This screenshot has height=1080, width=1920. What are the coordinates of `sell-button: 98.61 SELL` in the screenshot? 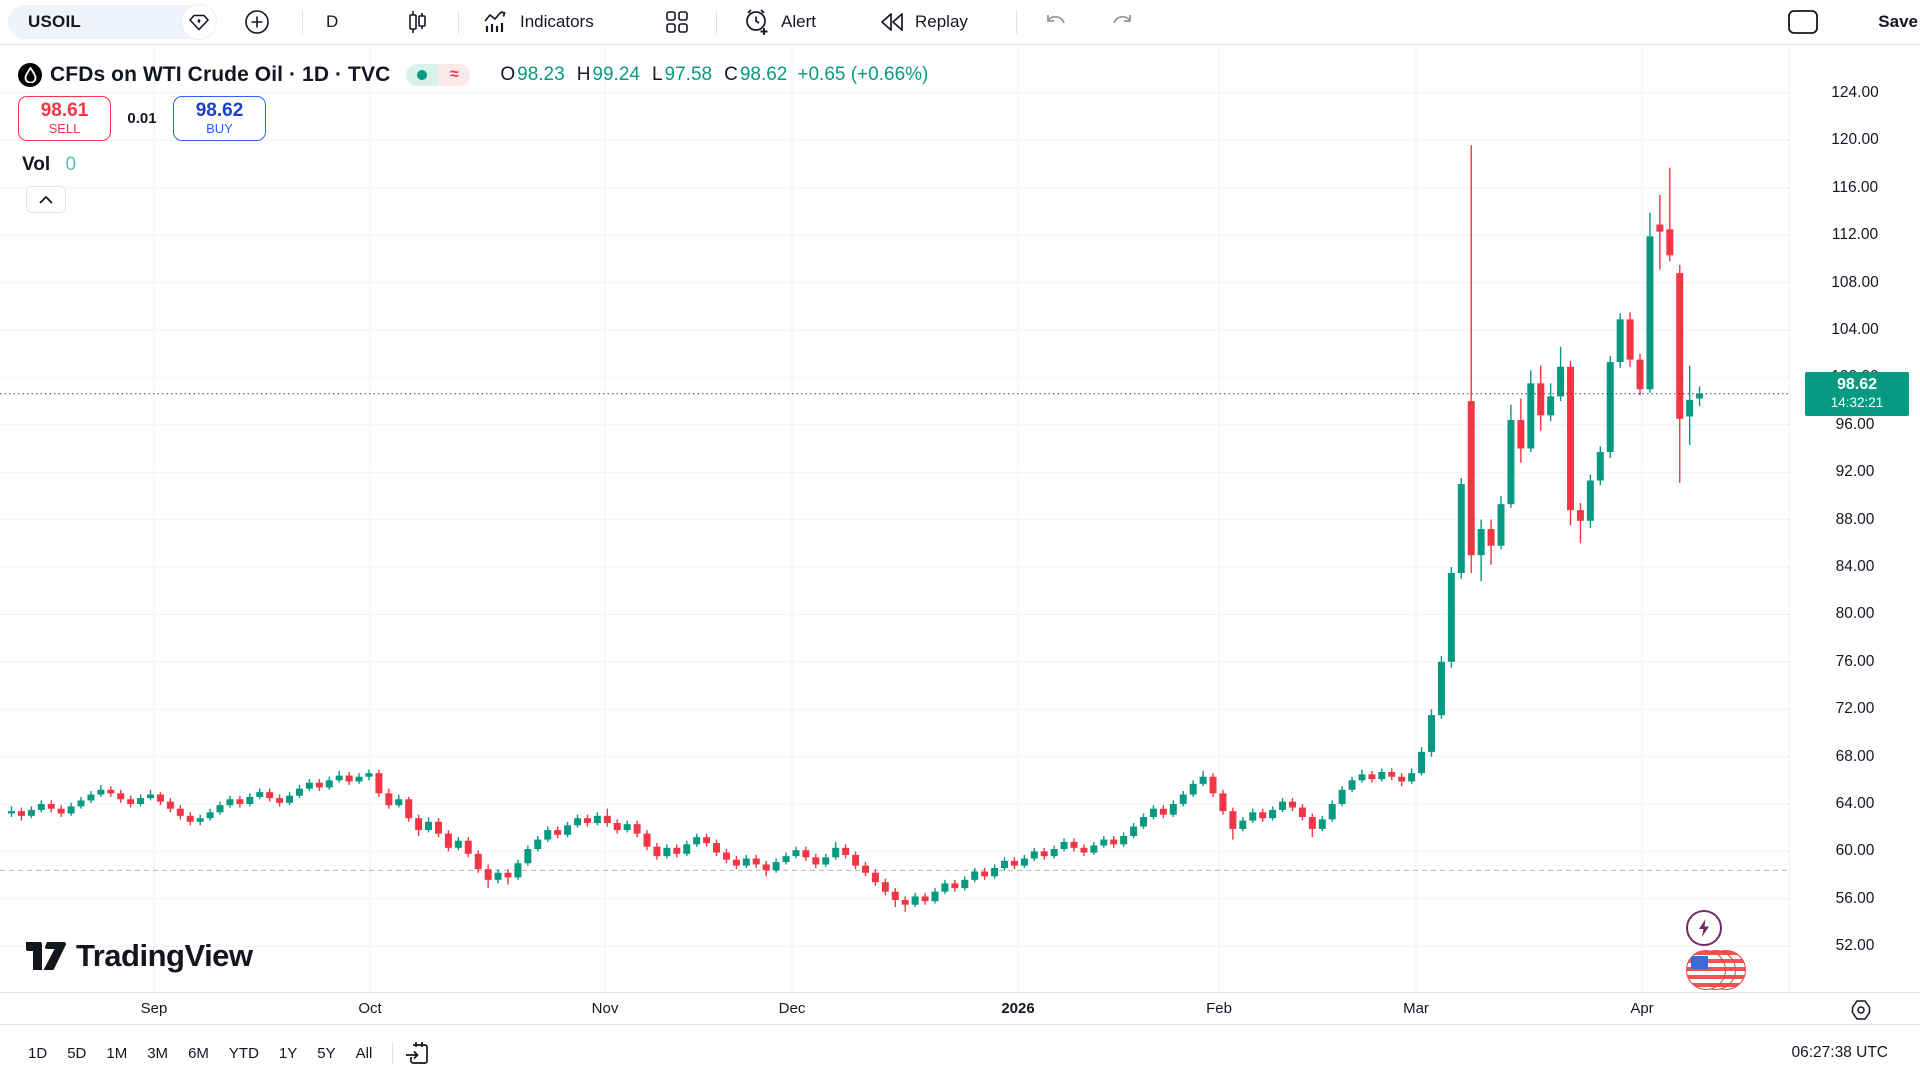 It's located at (64, 118).